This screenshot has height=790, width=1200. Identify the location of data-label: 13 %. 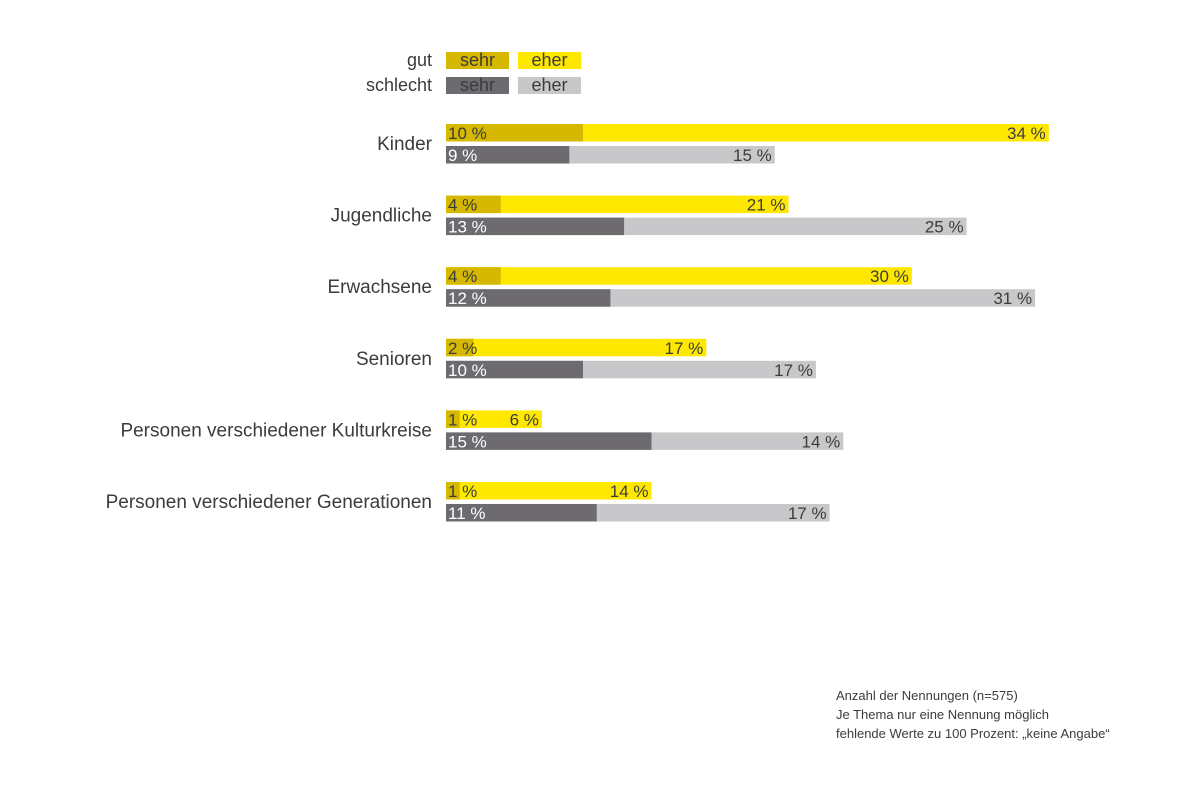
(467, 227).